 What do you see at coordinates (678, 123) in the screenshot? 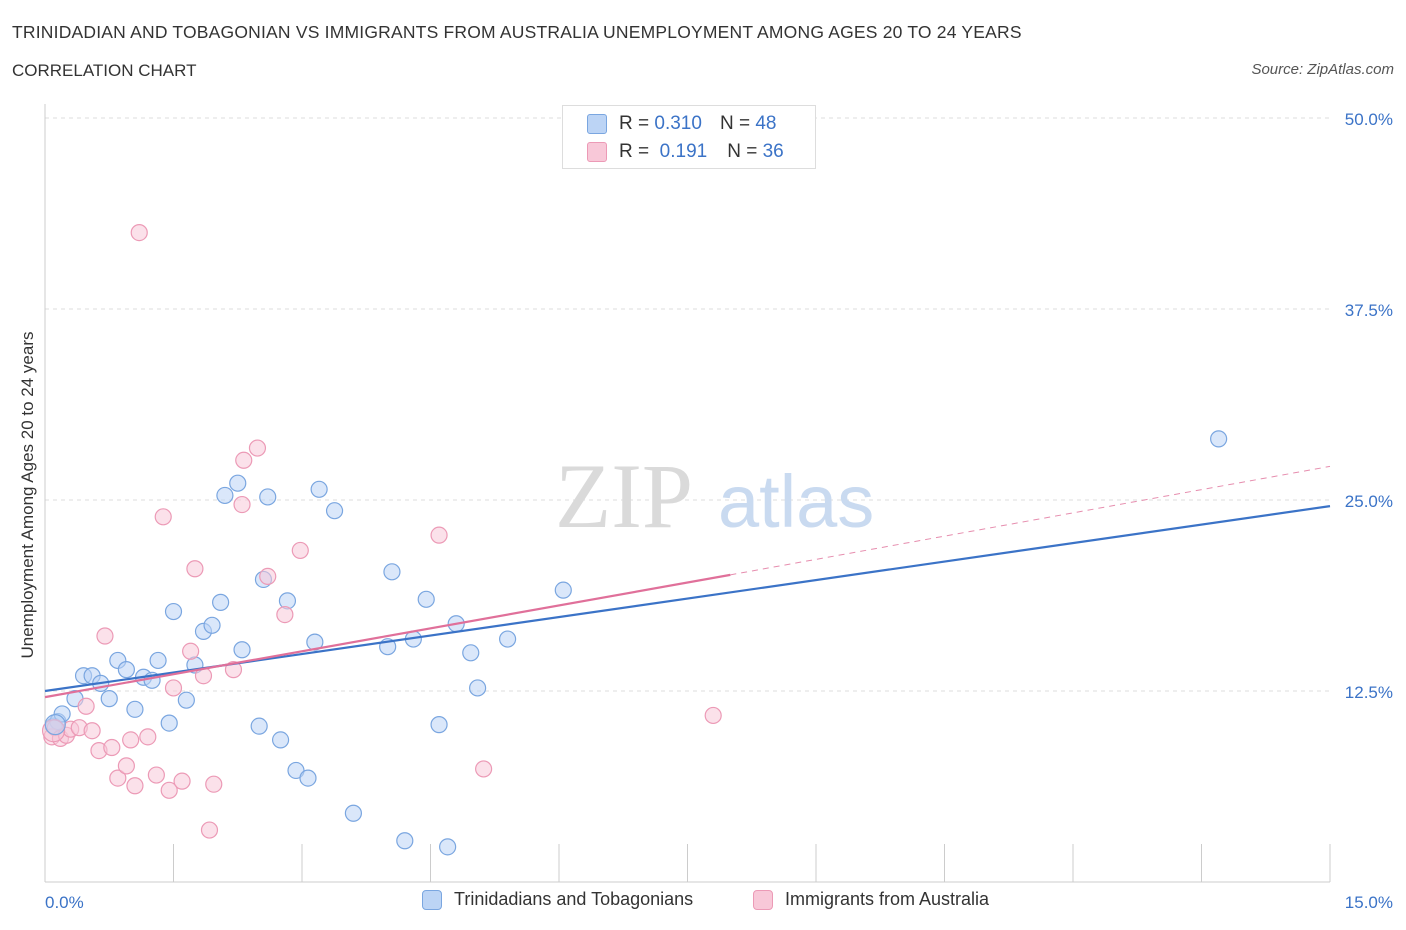
I see `legend-r-value: 0.310` at bounding box center [678, 123].